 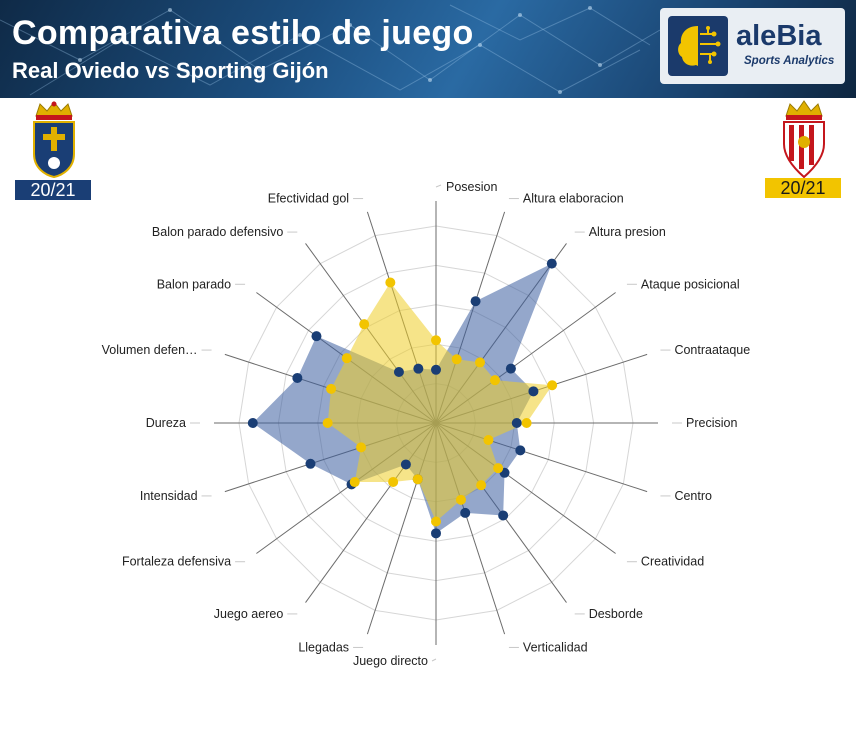 I want to click on radar-series-area, so click(x=440, y=402).